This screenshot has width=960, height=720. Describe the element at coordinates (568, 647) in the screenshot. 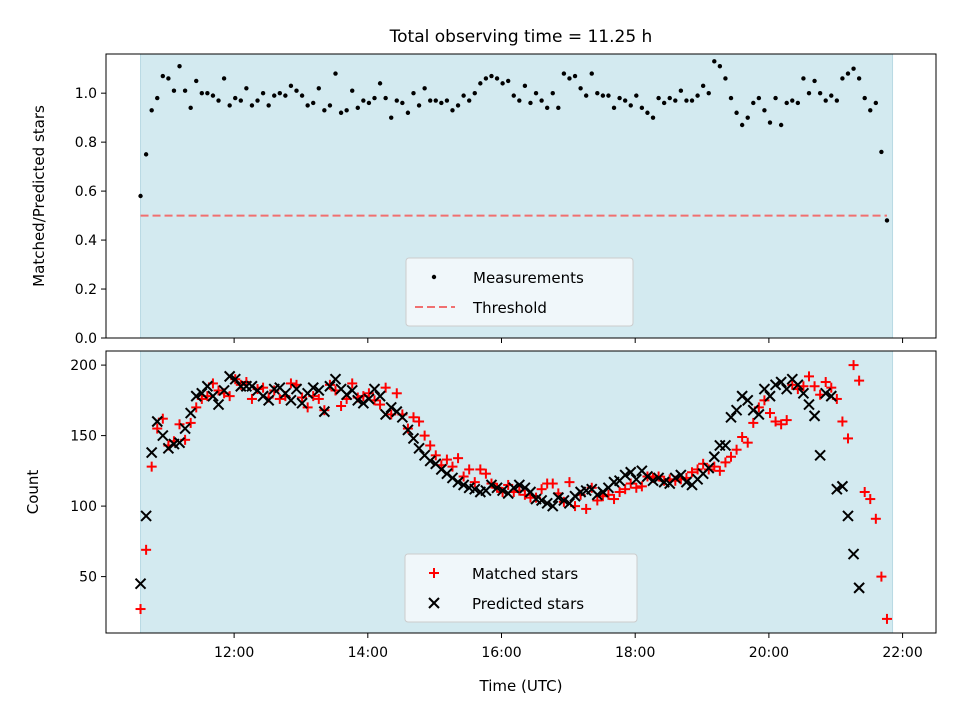

I see `bottom-x-axis-ticks: 12:00 14:00 16:00 18:00 20:00 22:00` at that location.